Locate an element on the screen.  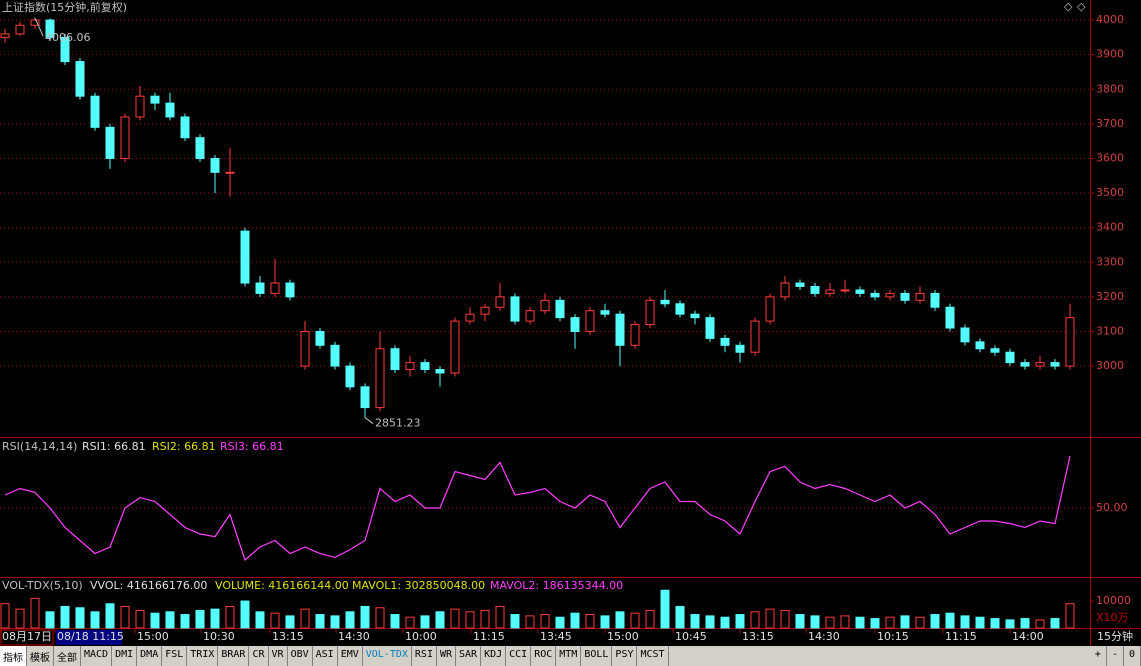
tab: KDJ is located at coordinates (494, 656).